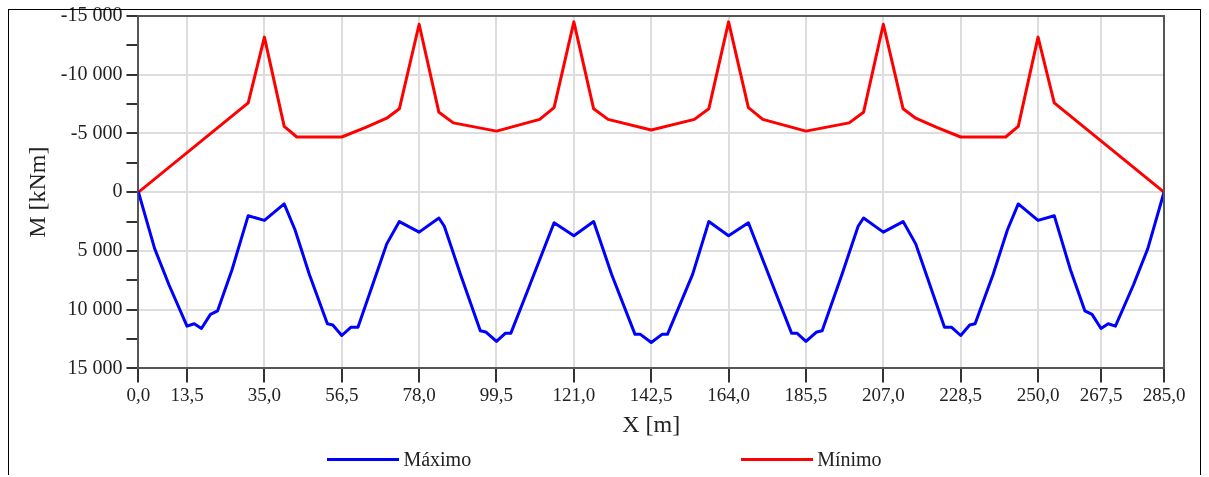 Image resolution: width=1209 pixels, height=477 pixels. Describe the element at coordinates (574, 394) in the screenshot. I see `x-tick-label: 121,0` at that location.